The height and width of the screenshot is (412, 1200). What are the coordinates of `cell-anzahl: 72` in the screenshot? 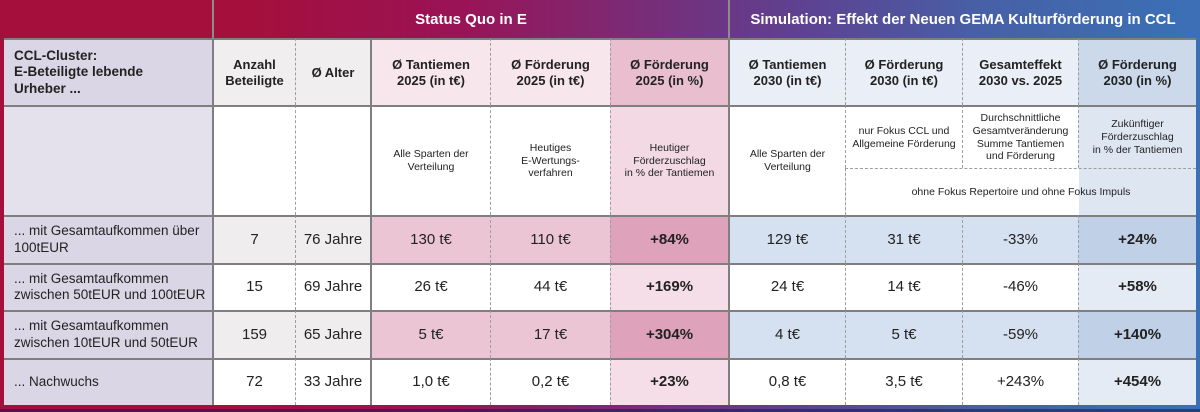 It's located at (253, 381).